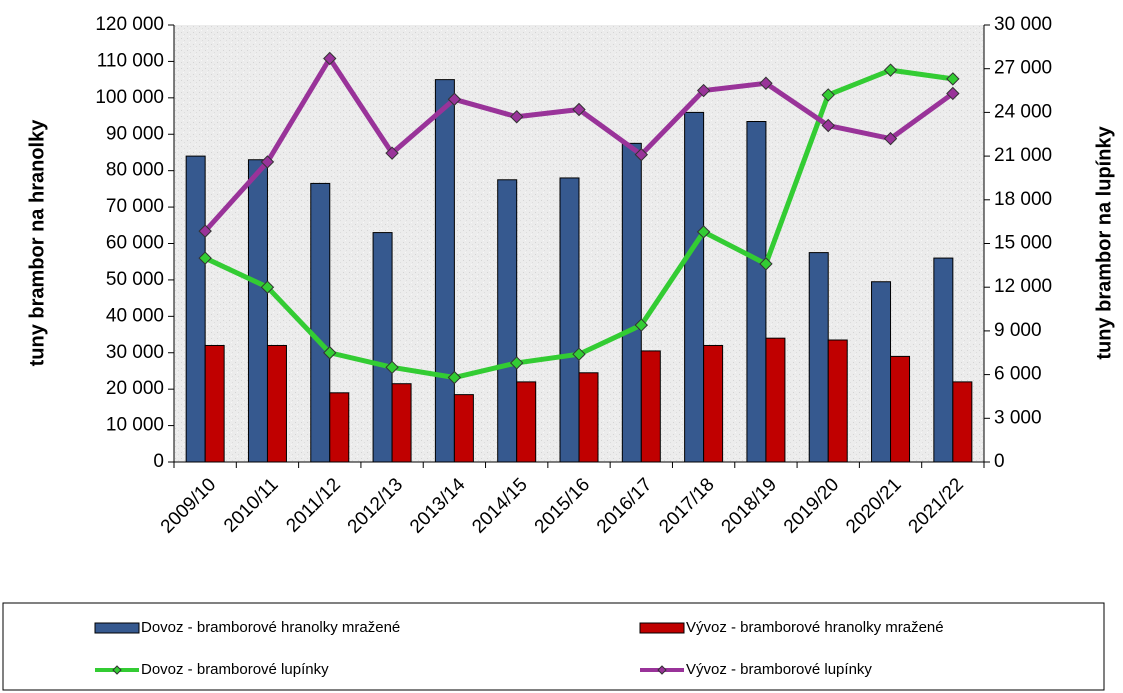 This screenshot has width=1123, height=693. What do you see at coordinates (313, 505) in the screenshot?
I see `x-tick-label: 2011/12` at bounding box center [313, 505].